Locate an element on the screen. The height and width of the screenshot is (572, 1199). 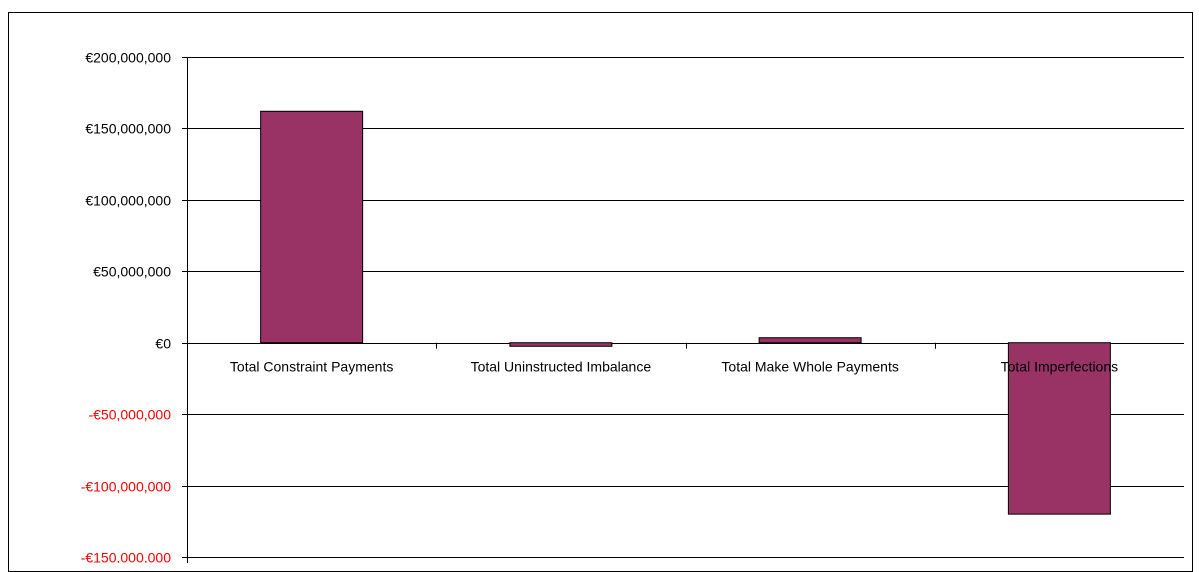
y-tick-label: €100,000,000 is located at coordinates (128, 201).